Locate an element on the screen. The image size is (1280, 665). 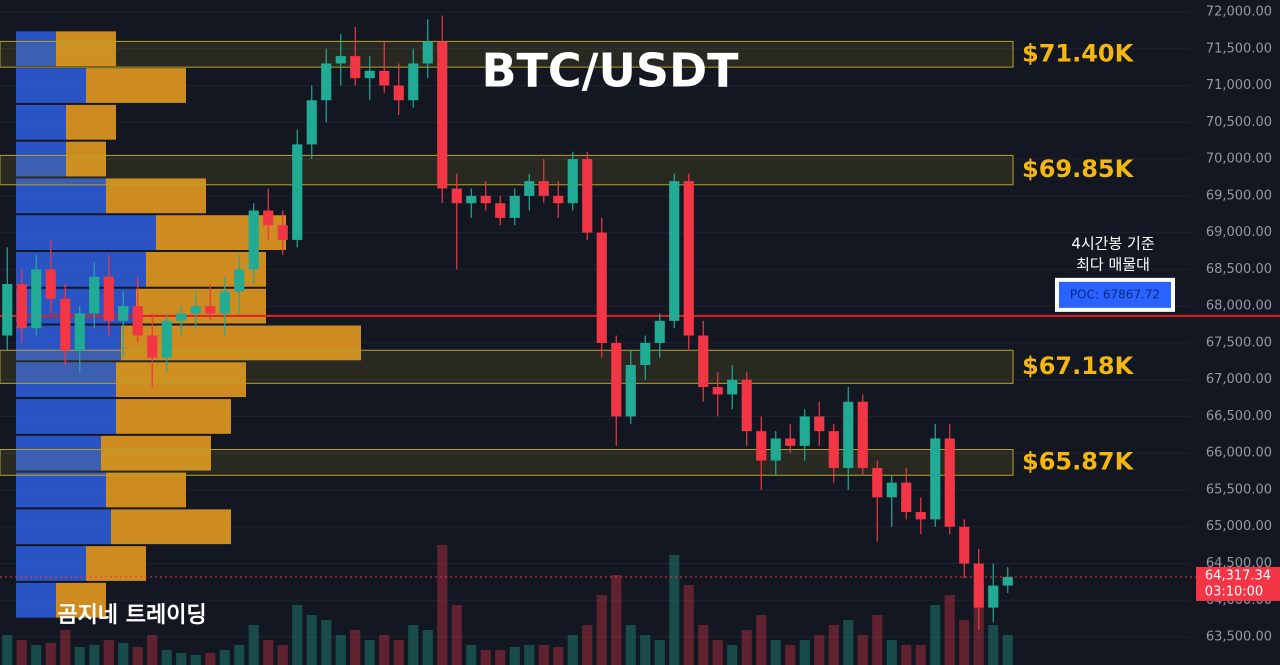
y-tick-label: 71,500.00 is located at coordinates (1239, 48).